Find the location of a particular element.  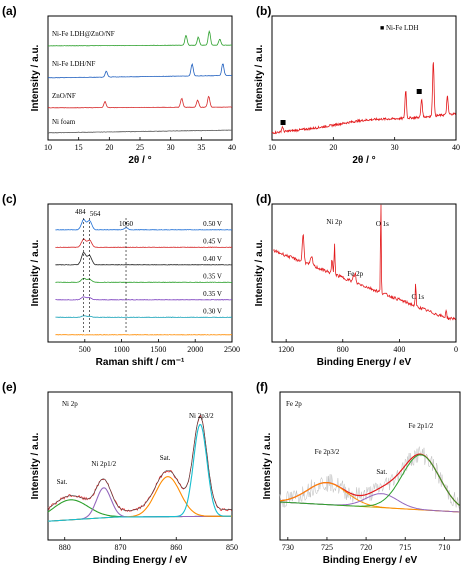

peak-annotation: Fe 2p1/2 is located at coordinates (421, 426).